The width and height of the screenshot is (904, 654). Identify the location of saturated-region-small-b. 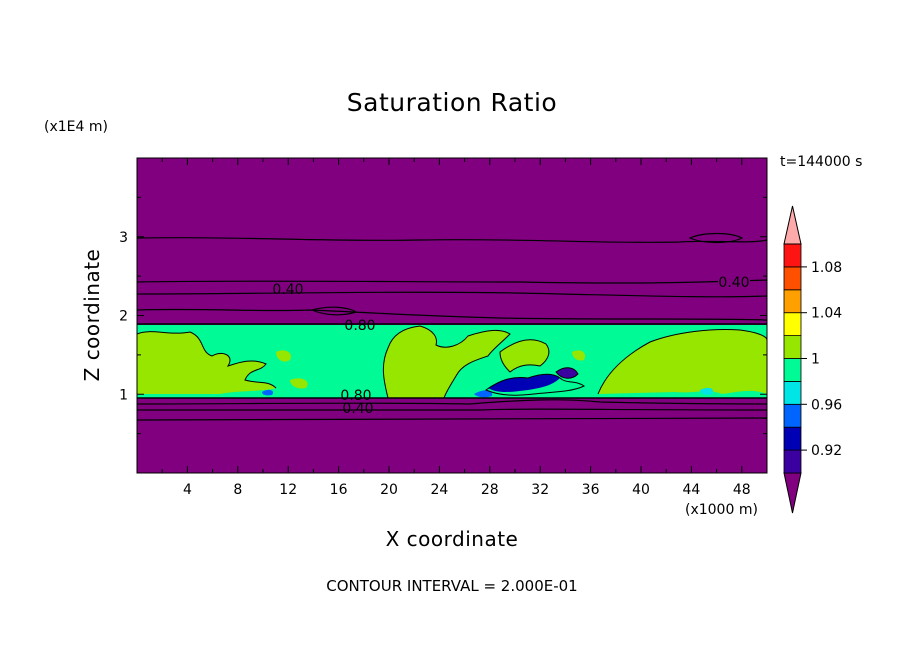
(299, 383).